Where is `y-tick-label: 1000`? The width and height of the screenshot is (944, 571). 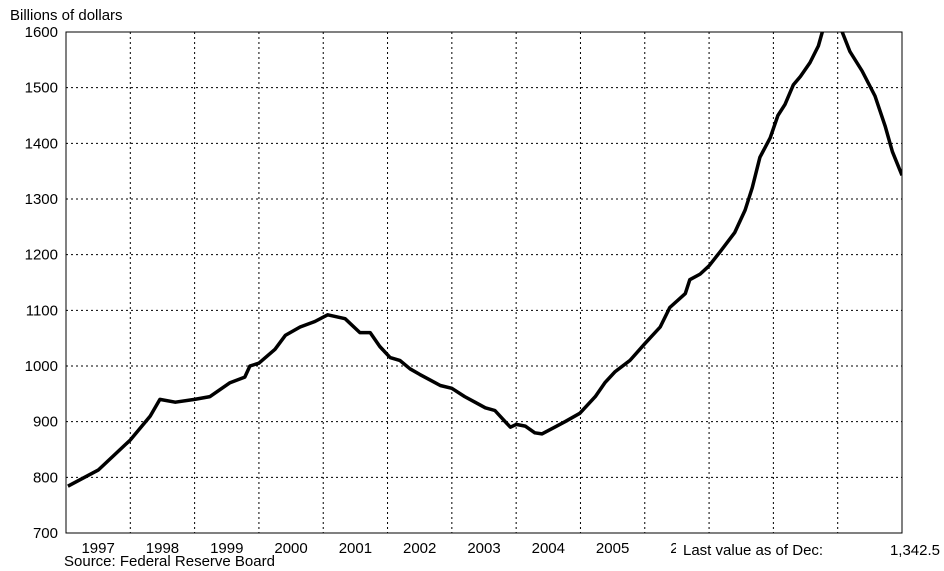
y-tick-label: 1000 is located at coordinates (41, 366).